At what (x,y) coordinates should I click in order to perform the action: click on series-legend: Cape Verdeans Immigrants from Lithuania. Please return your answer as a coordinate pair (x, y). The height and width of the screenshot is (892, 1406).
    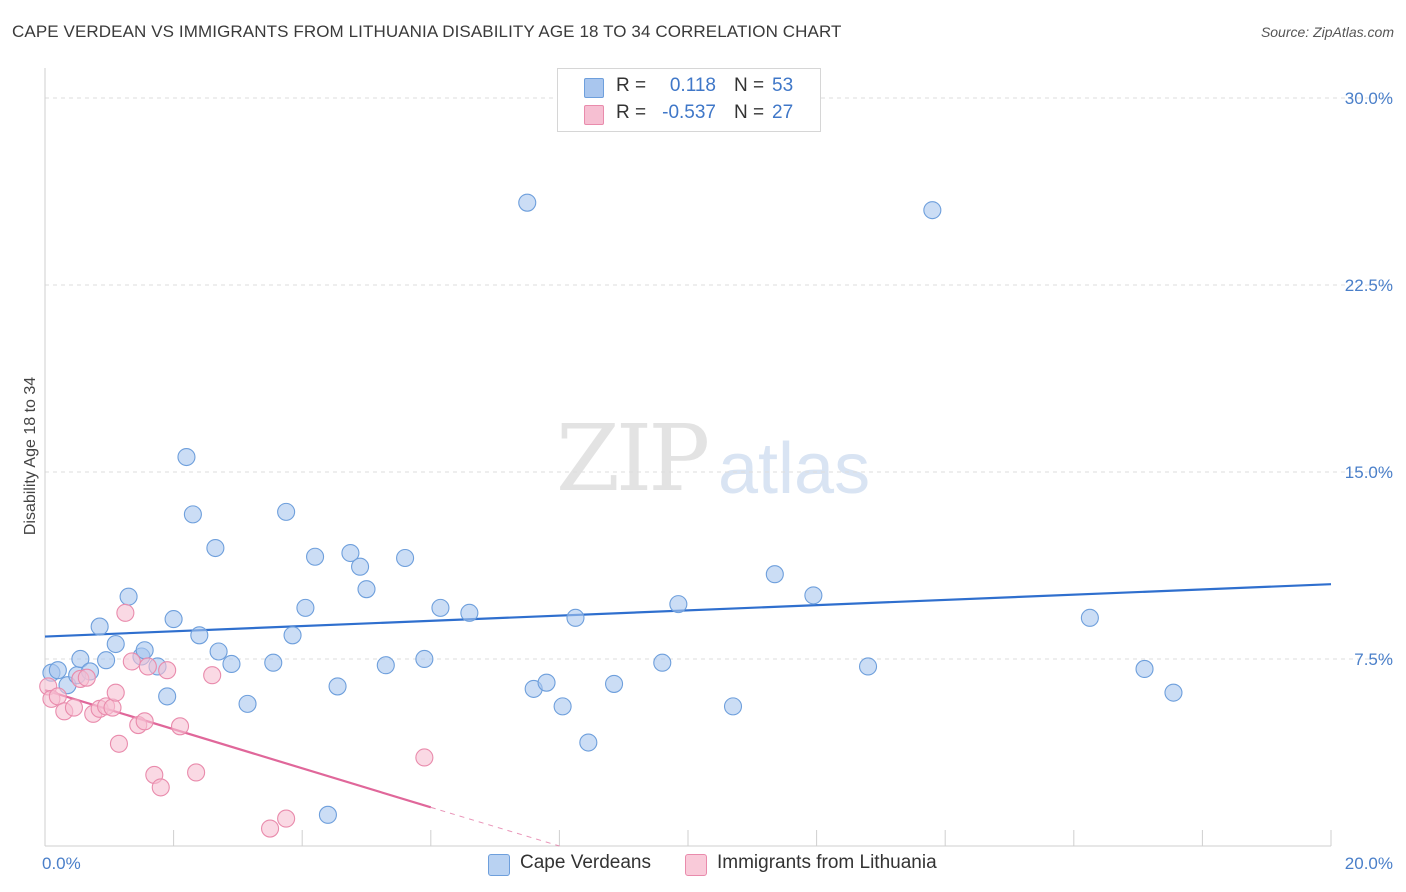
    Looking at the image, I should click on (703, 865).